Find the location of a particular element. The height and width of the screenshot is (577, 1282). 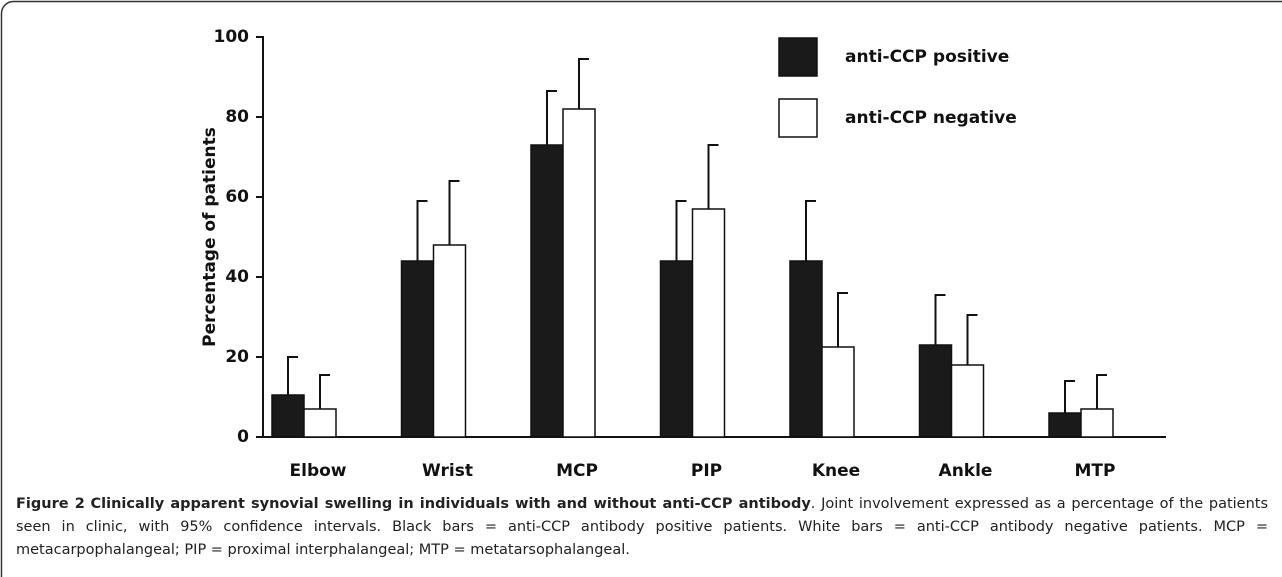

x-tick-label: Ankle is located at coordinates (966, 471).